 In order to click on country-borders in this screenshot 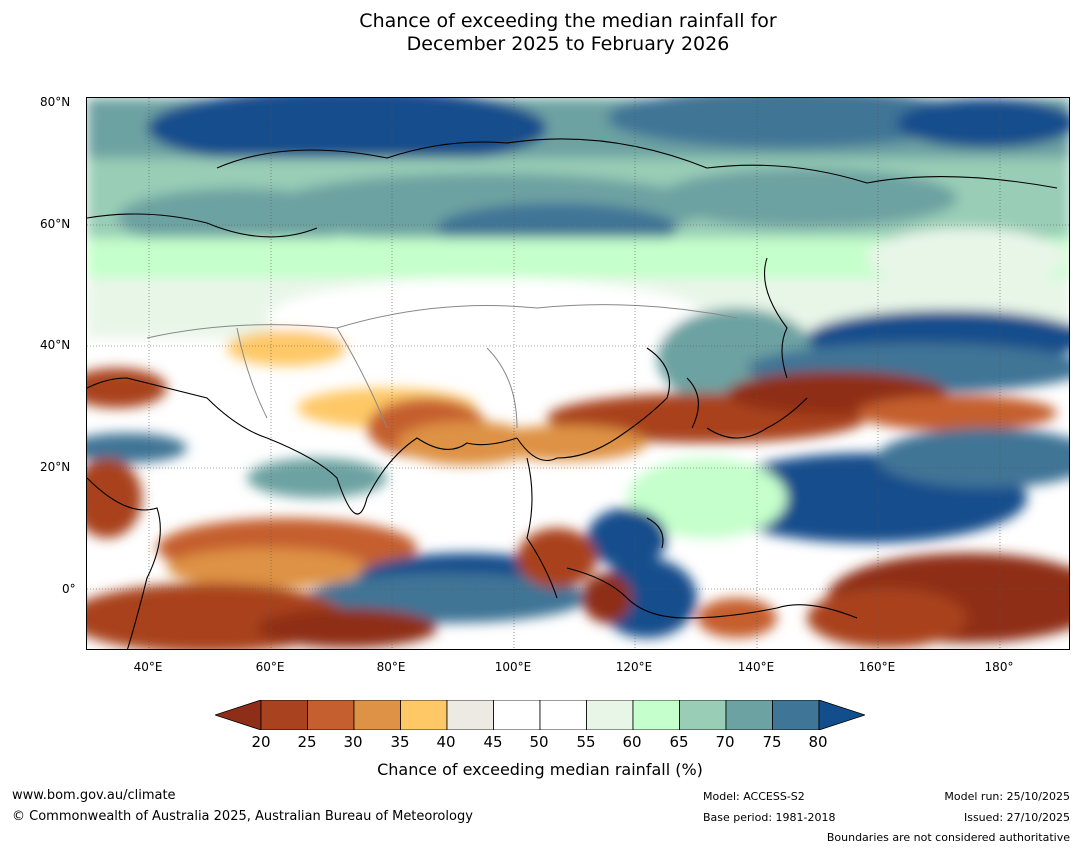, I will do `click(442, 366)`.